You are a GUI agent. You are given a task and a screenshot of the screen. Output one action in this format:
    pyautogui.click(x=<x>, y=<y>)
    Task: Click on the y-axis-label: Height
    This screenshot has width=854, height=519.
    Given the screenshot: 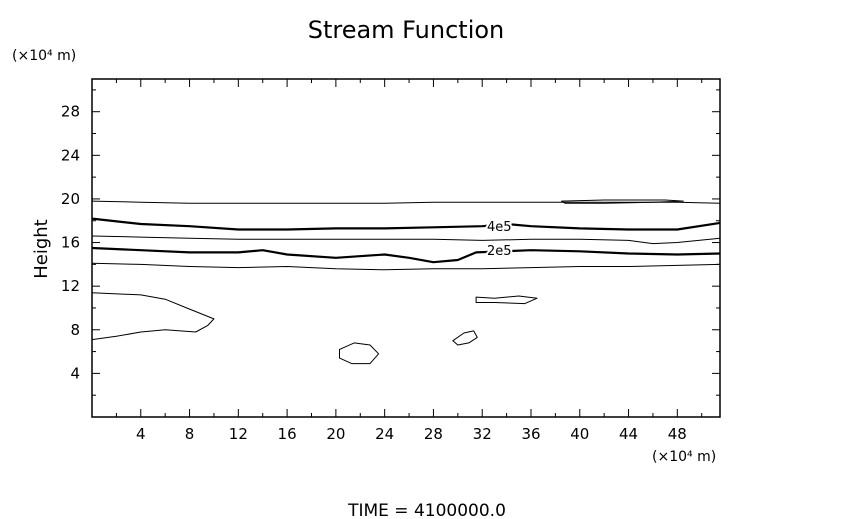 What is the action you would take?
    pyautogui.click(x=41, y=249)
    